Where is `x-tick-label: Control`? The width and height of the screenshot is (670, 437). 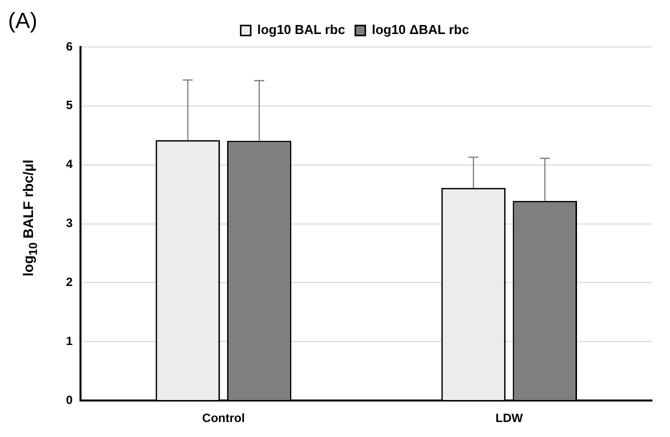
x-tick-label: Control is located at coordinates (223, 418).